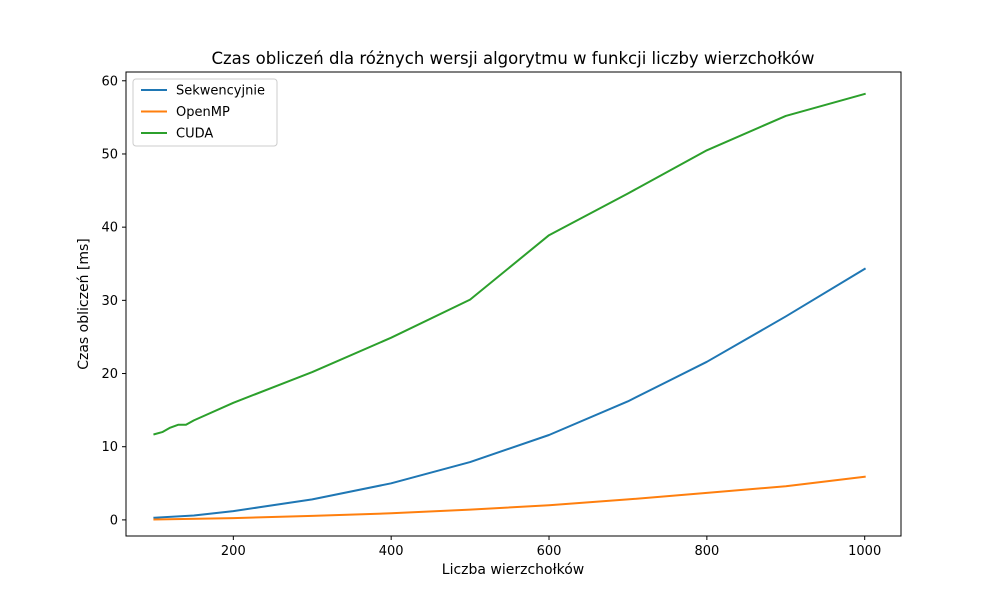  I want to click on y-tick-label: 20, so click(109, 374).